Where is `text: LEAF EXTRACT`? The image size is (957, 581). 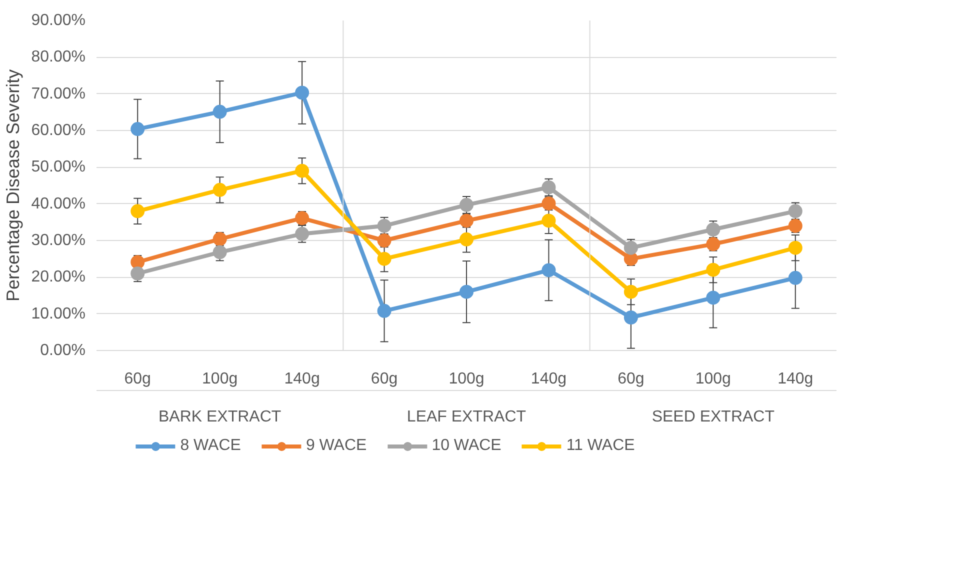 text: LEAF EXTRACT is located at coordinates (466, 417).